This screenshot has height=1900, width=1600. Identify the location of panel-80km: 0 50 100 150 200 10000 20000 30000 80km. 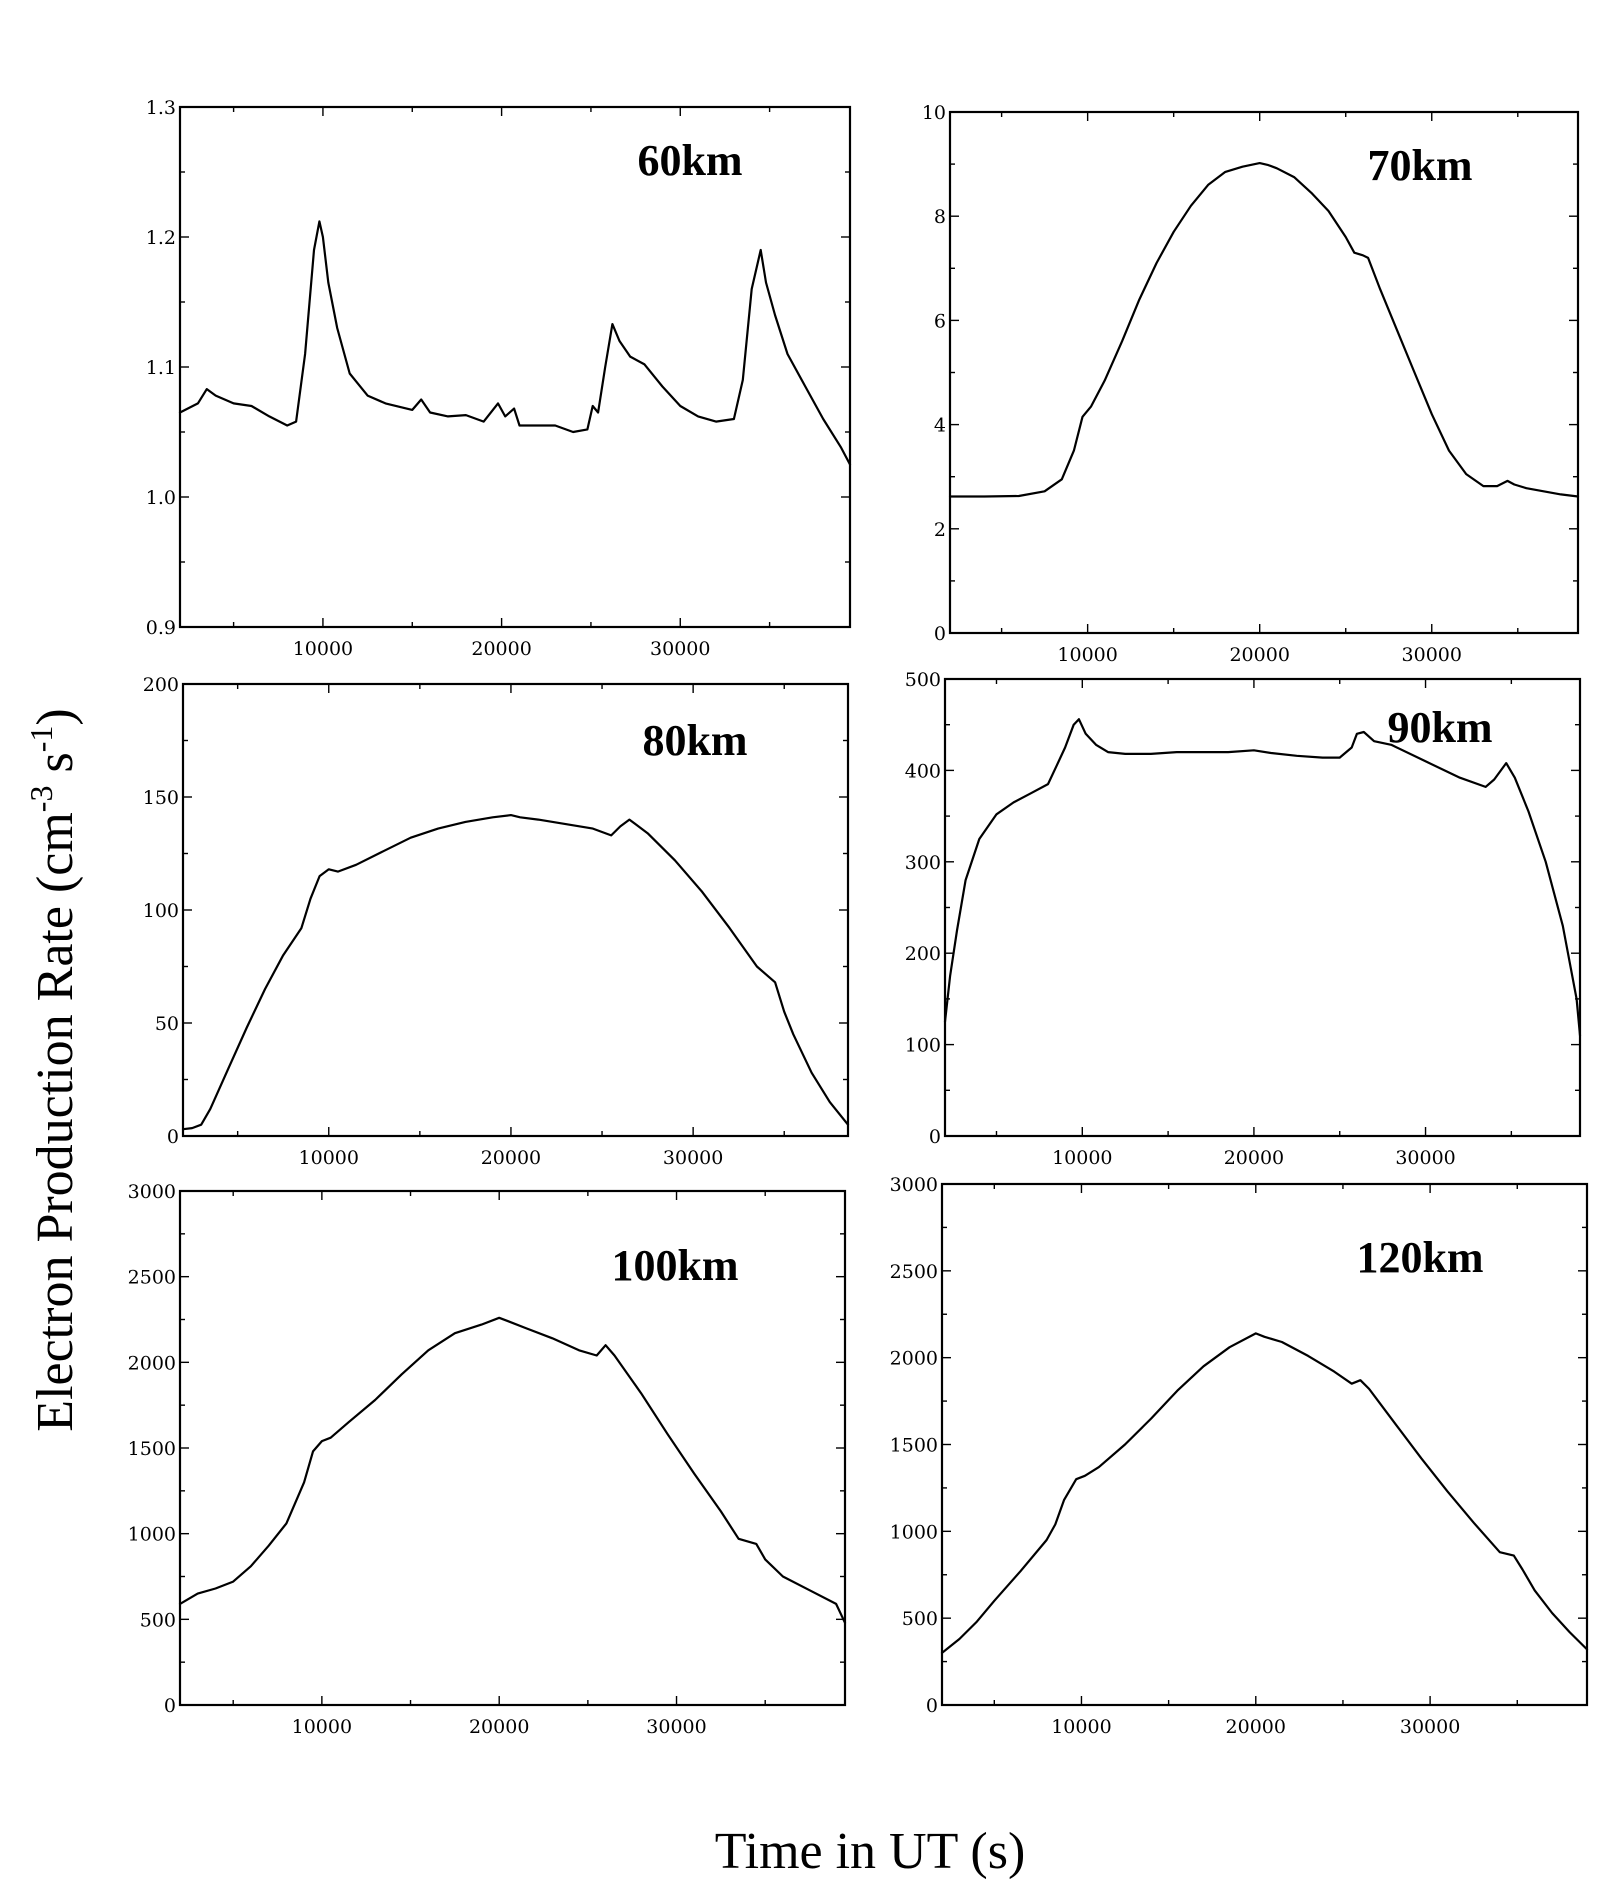
(496, 921).